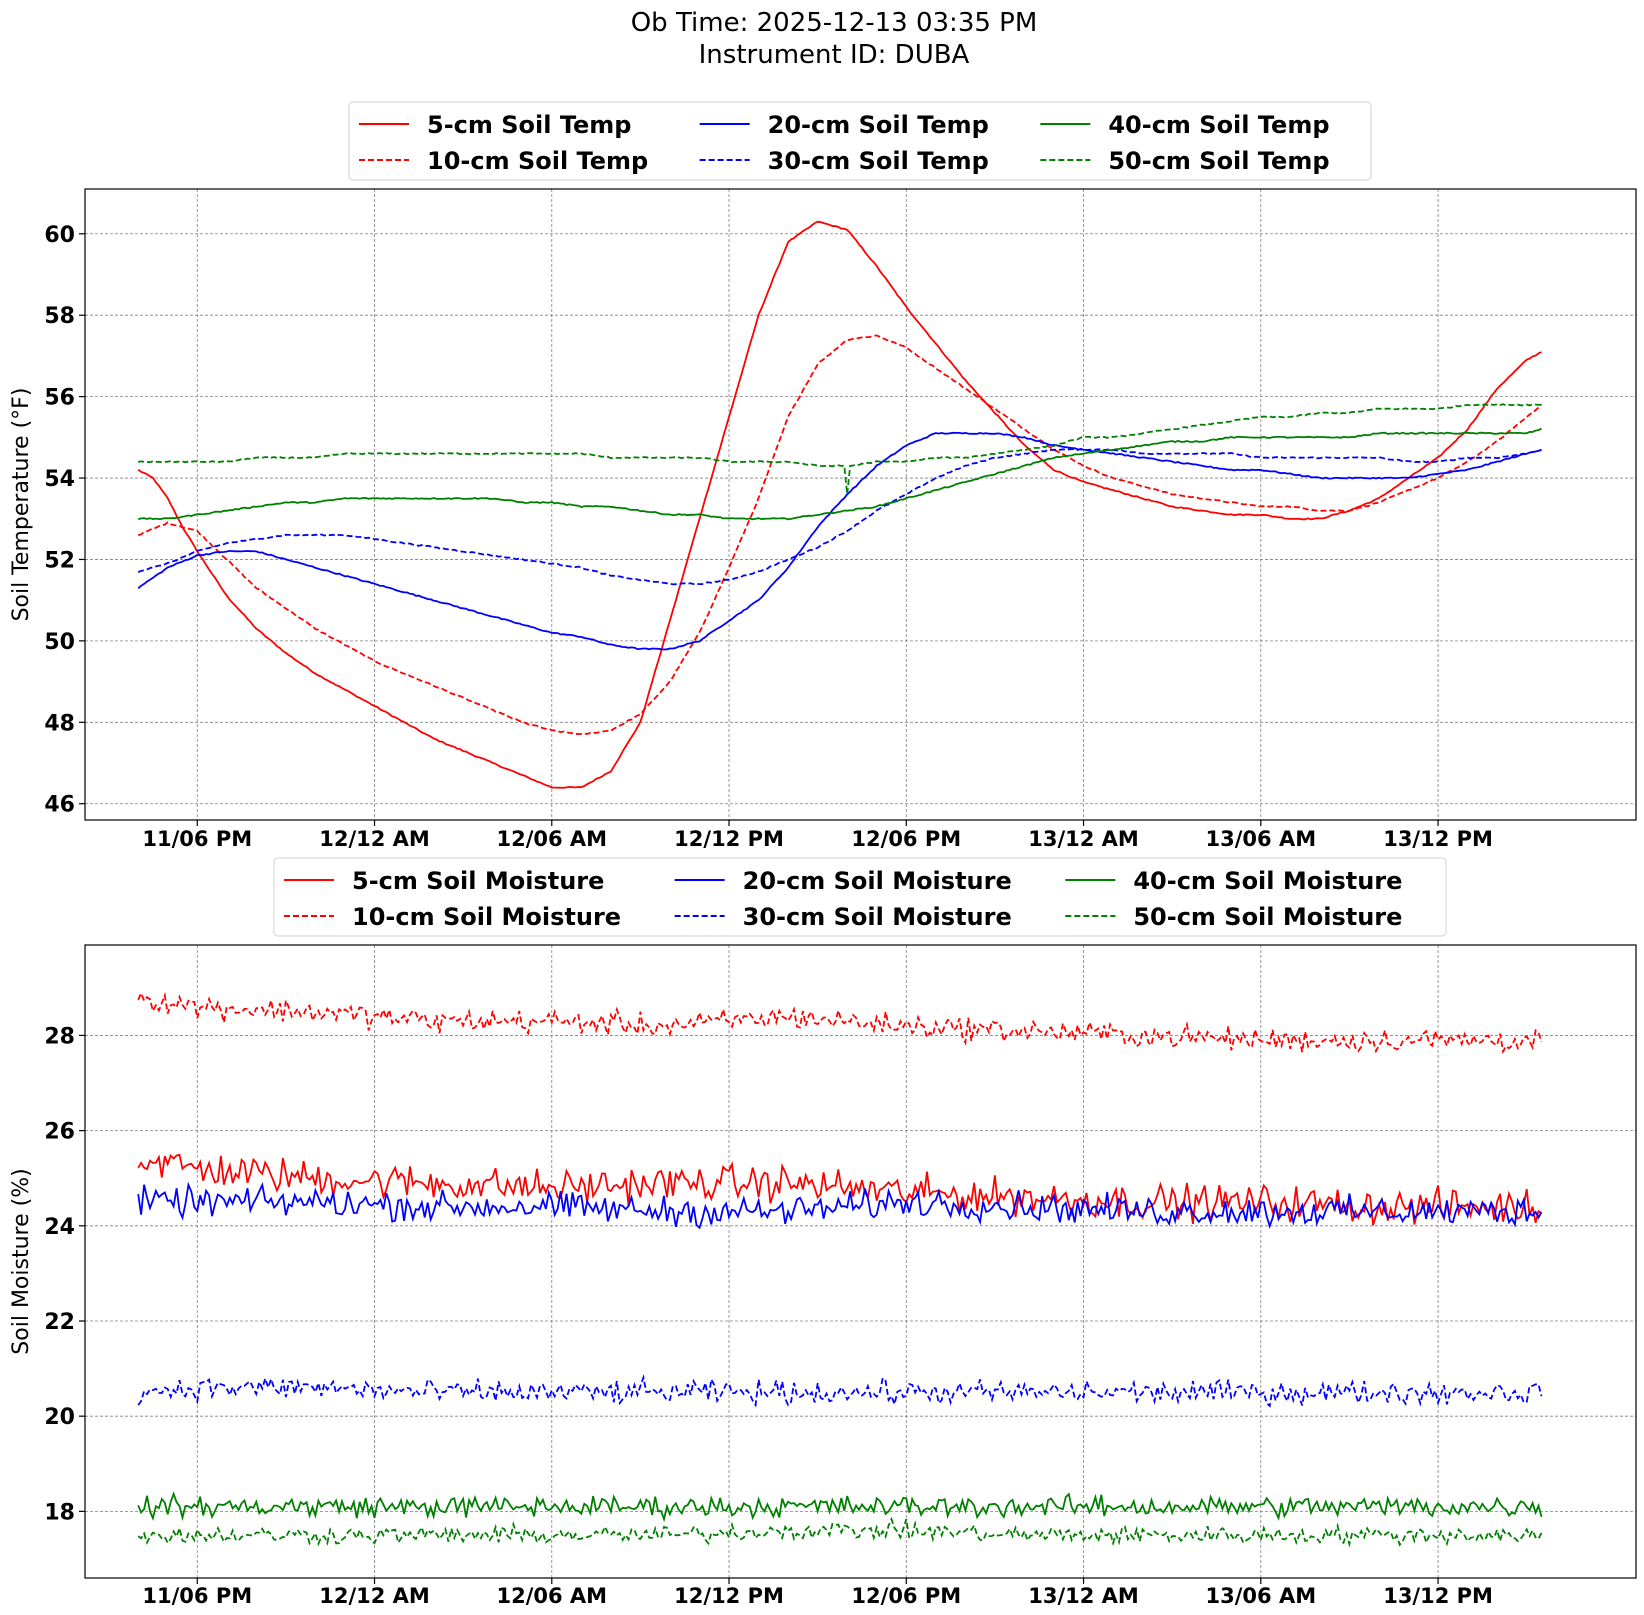 The height and width of the screenshot is (1615, 1644). I want to click on legend-label: 40-cm Soil Temp, so click(1218, 125).